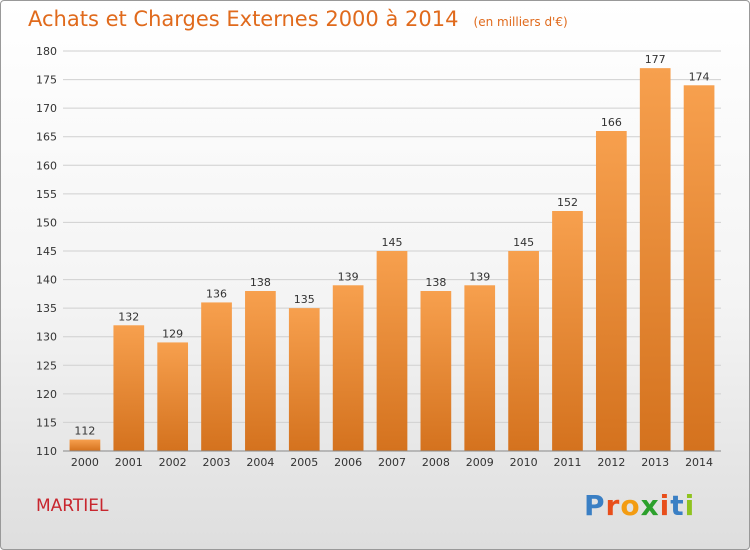 This screenshot has width=750, height=550. I want to click on bar-value-label: 166, so click(611, 122).